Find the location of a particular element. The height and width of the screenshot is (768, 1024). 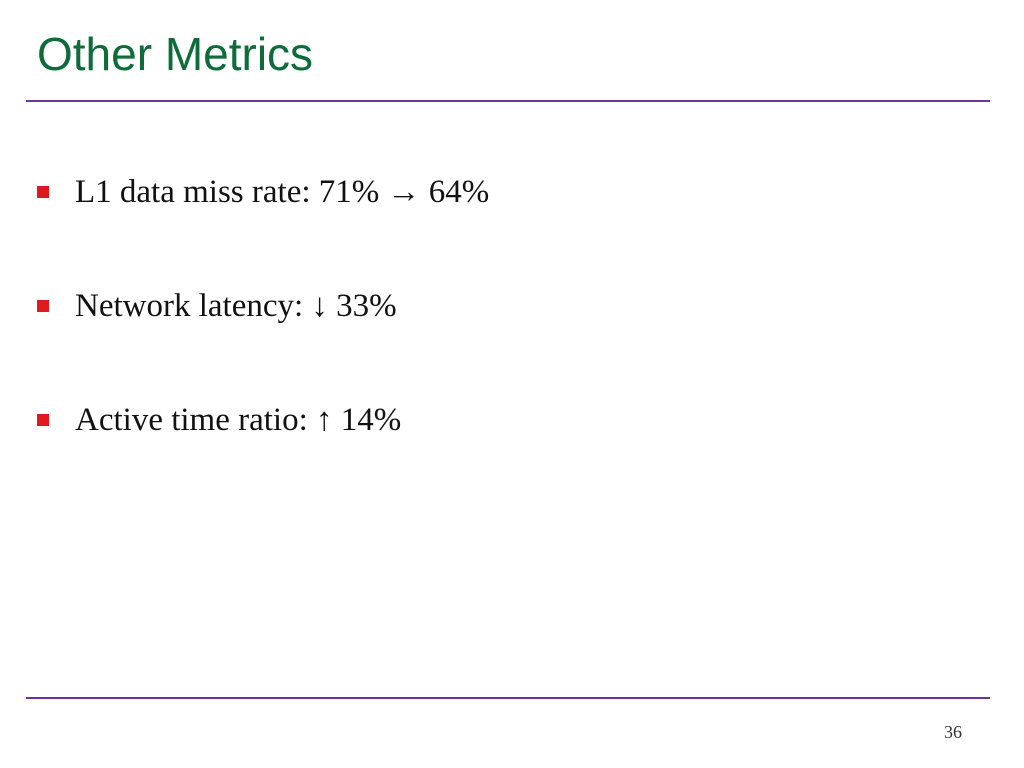

page-number: 36 is located at coordinates (953, 732).